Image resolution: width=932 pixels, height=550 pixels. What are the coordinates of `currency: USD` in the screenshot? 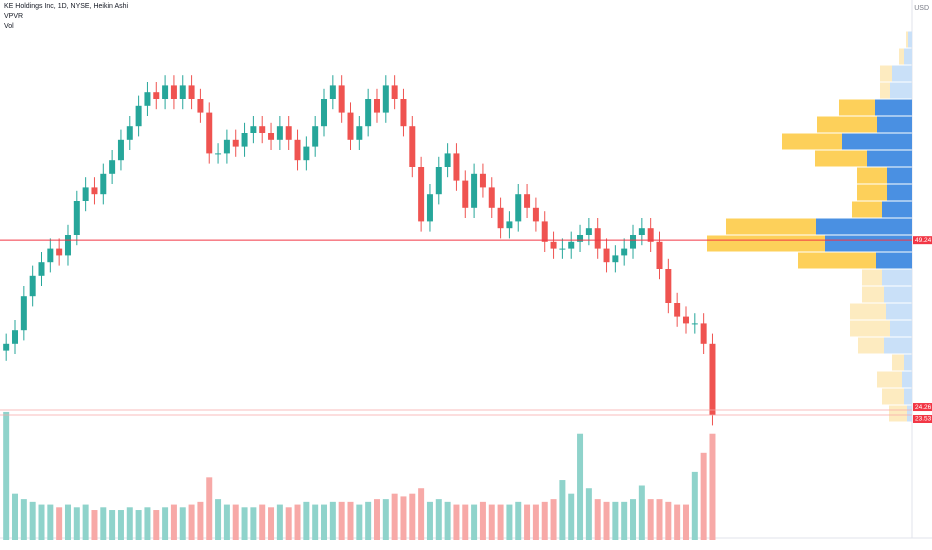 It's located at (921, 8).